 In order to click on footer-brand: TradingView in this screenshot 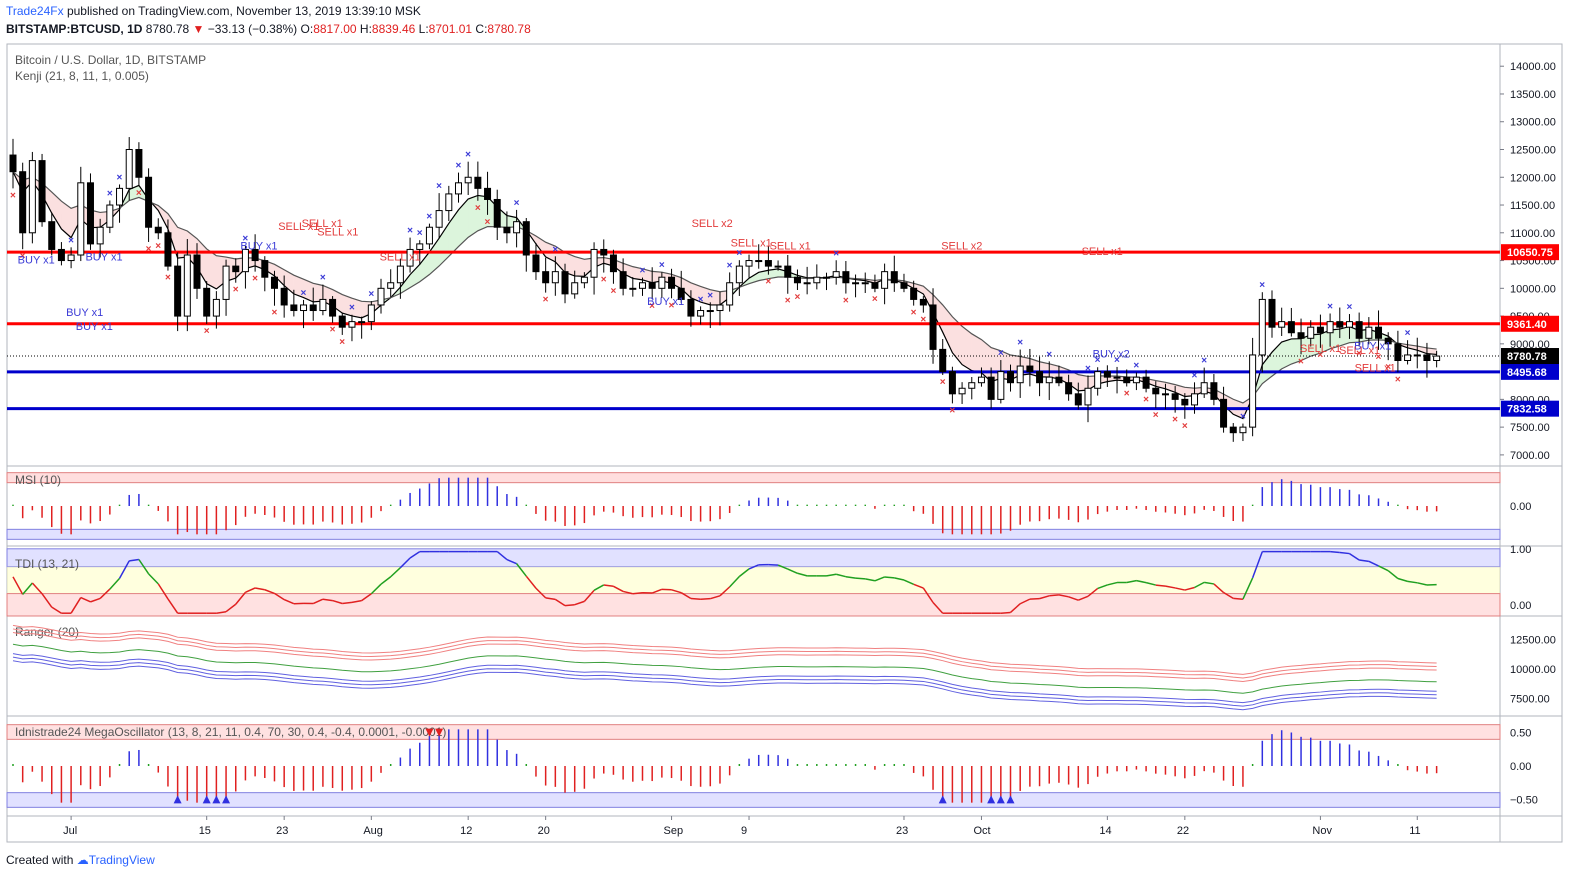, I will do `click(121, 860)`.